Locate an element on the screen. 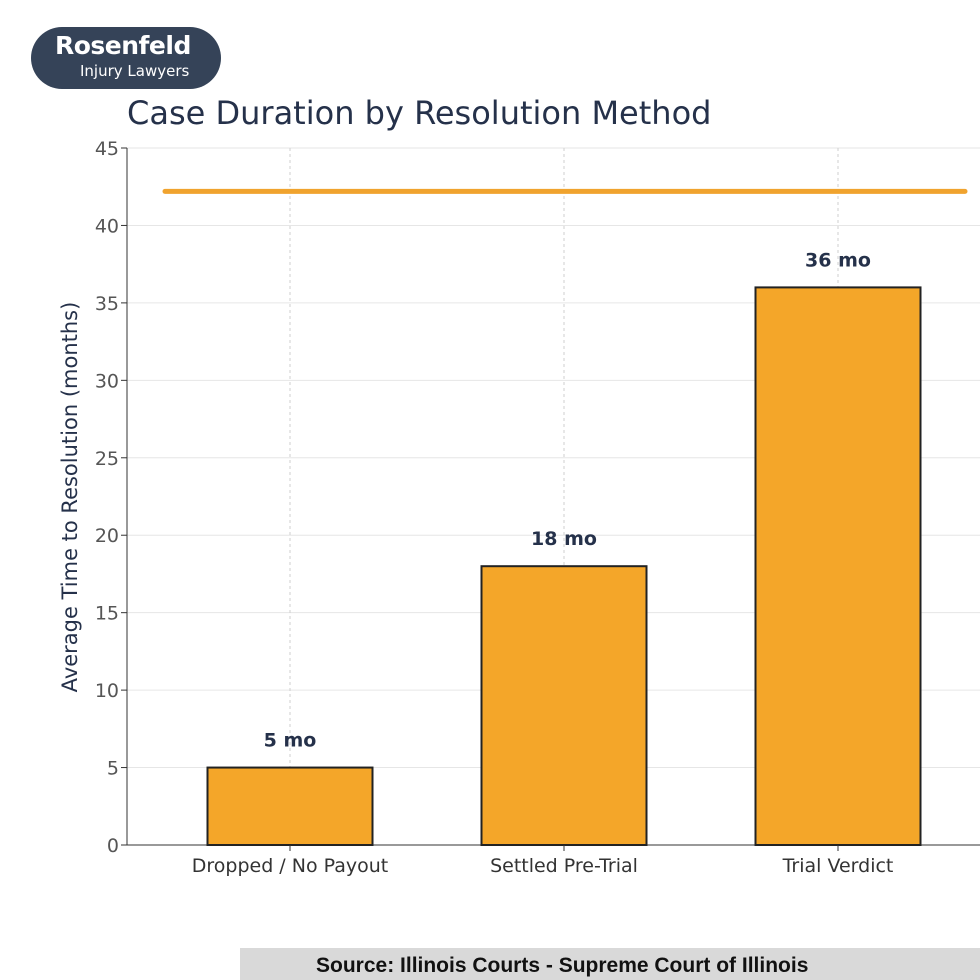 This screenshot has width=980, height=980. chart-title: Case Duration by Resolution Method is located at coordinates (419, 113).